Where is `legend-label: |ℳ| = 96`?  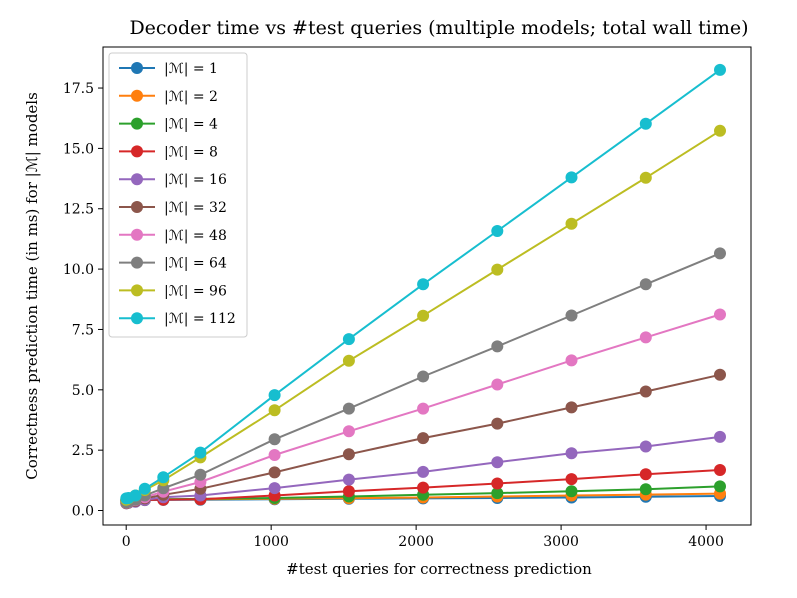
legend-label: |ℳ| = 96 is located at coordinates (195, 291).